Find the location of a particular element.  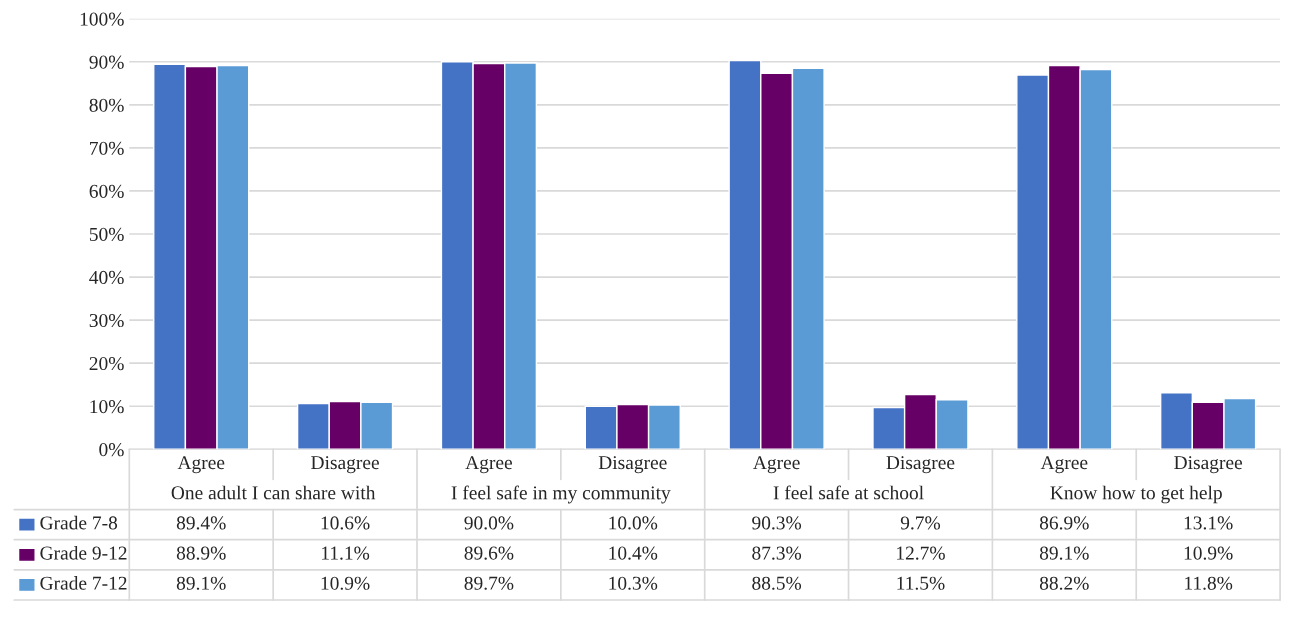

data-label: 10.6% is located at coordinates (345, 523).